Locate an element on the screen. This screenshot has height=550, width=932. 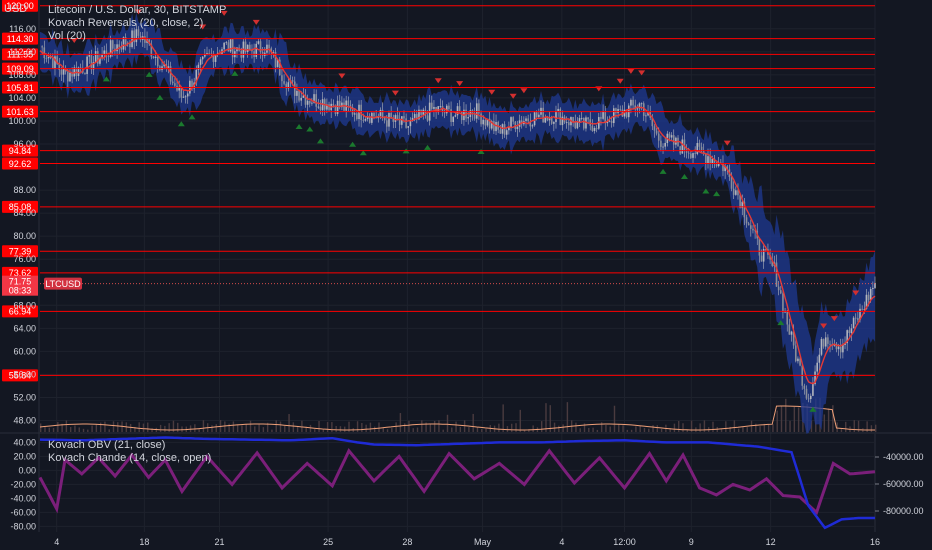
price-tick-5: 96.00 is located at coordinates (24, 144).